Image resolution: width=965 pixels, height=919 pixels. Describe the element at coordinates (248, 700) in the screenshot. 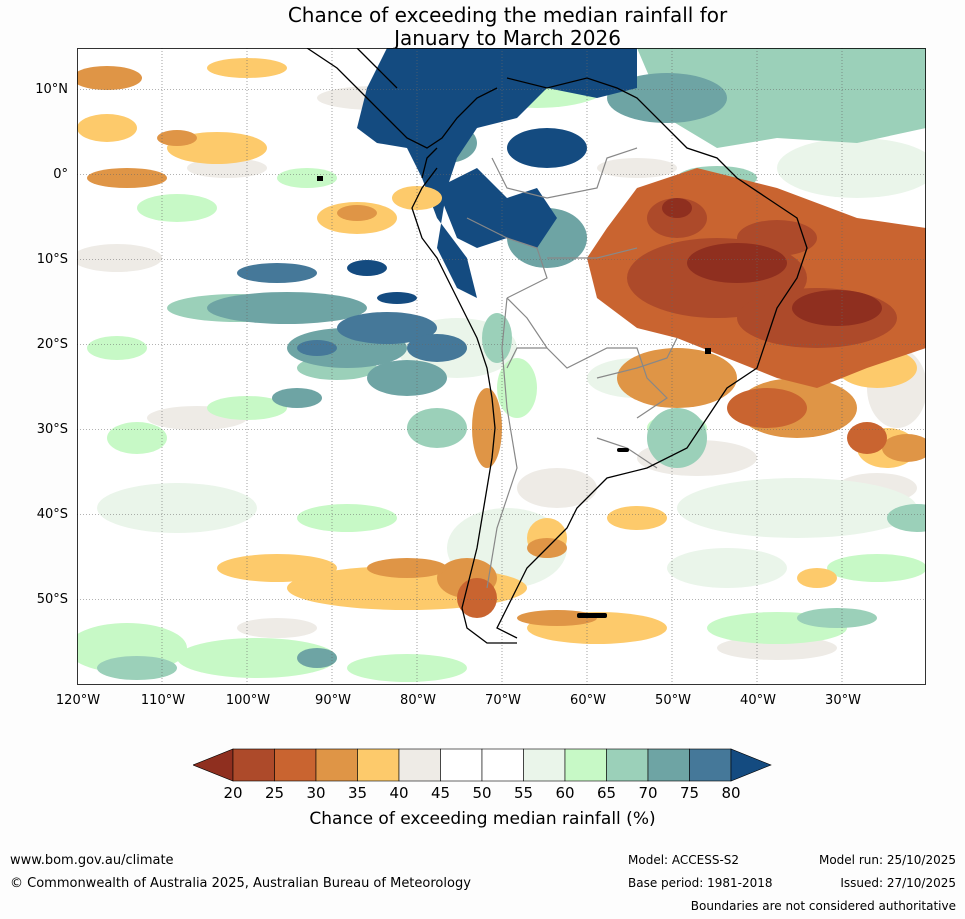

I see `lon-label-100w: 100°W` at that location.